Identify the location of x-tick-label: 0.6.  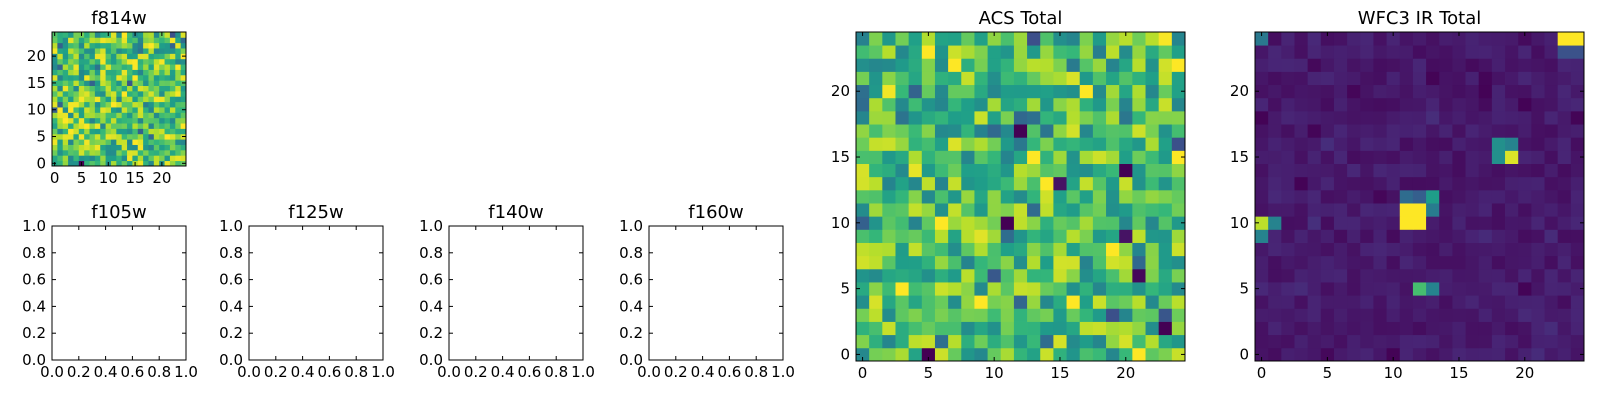
(529, 372).